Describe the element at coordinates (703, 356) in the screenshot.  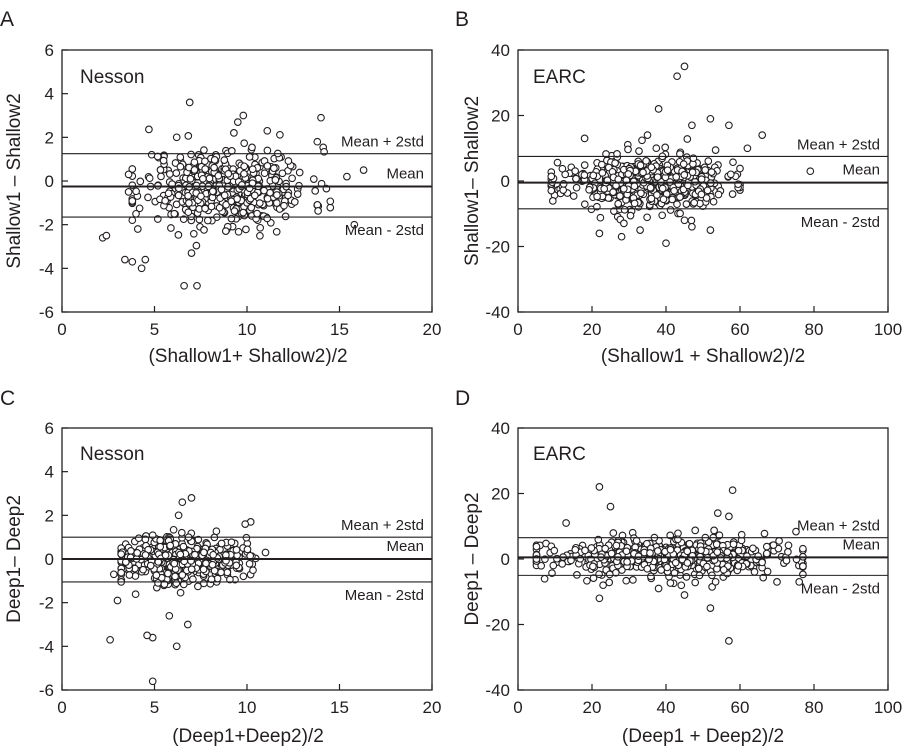
I see `x-axis-label-b: (Shallow1 + Shallow2)/2` at that location.